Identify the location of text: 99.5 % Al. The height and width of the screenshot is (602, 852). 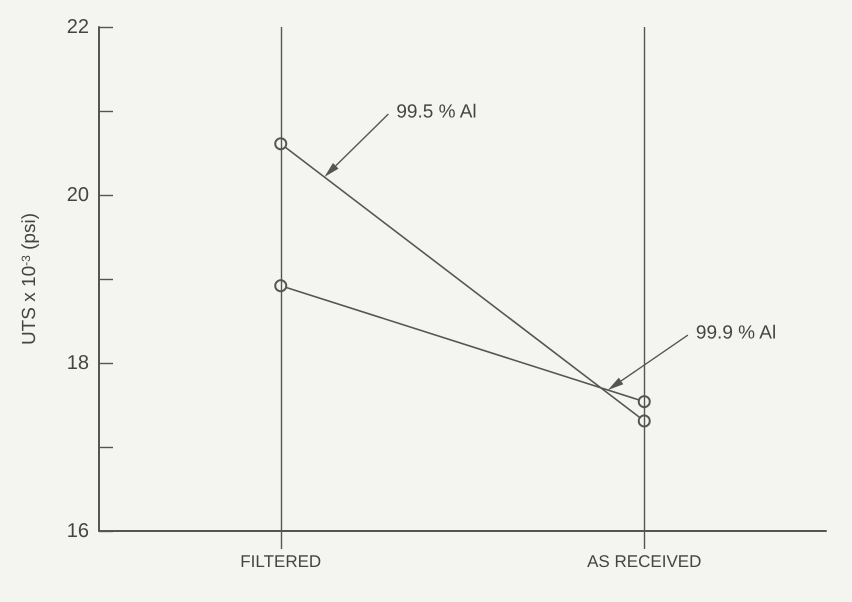
(436, 112).